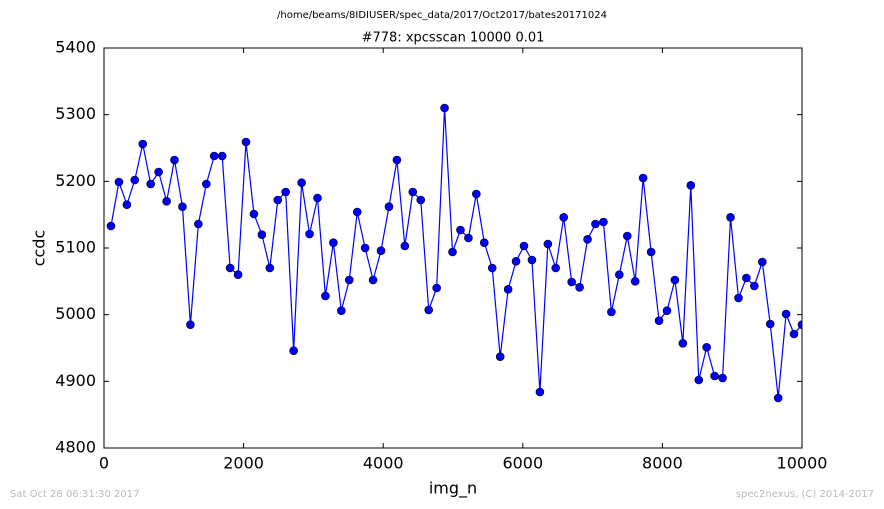 This screenshot has width=884, height=509. What do you see at coordinates (75, 247) in the screenshot?
I see `y-tick-label: 5100` at bounding box center [75, 247].